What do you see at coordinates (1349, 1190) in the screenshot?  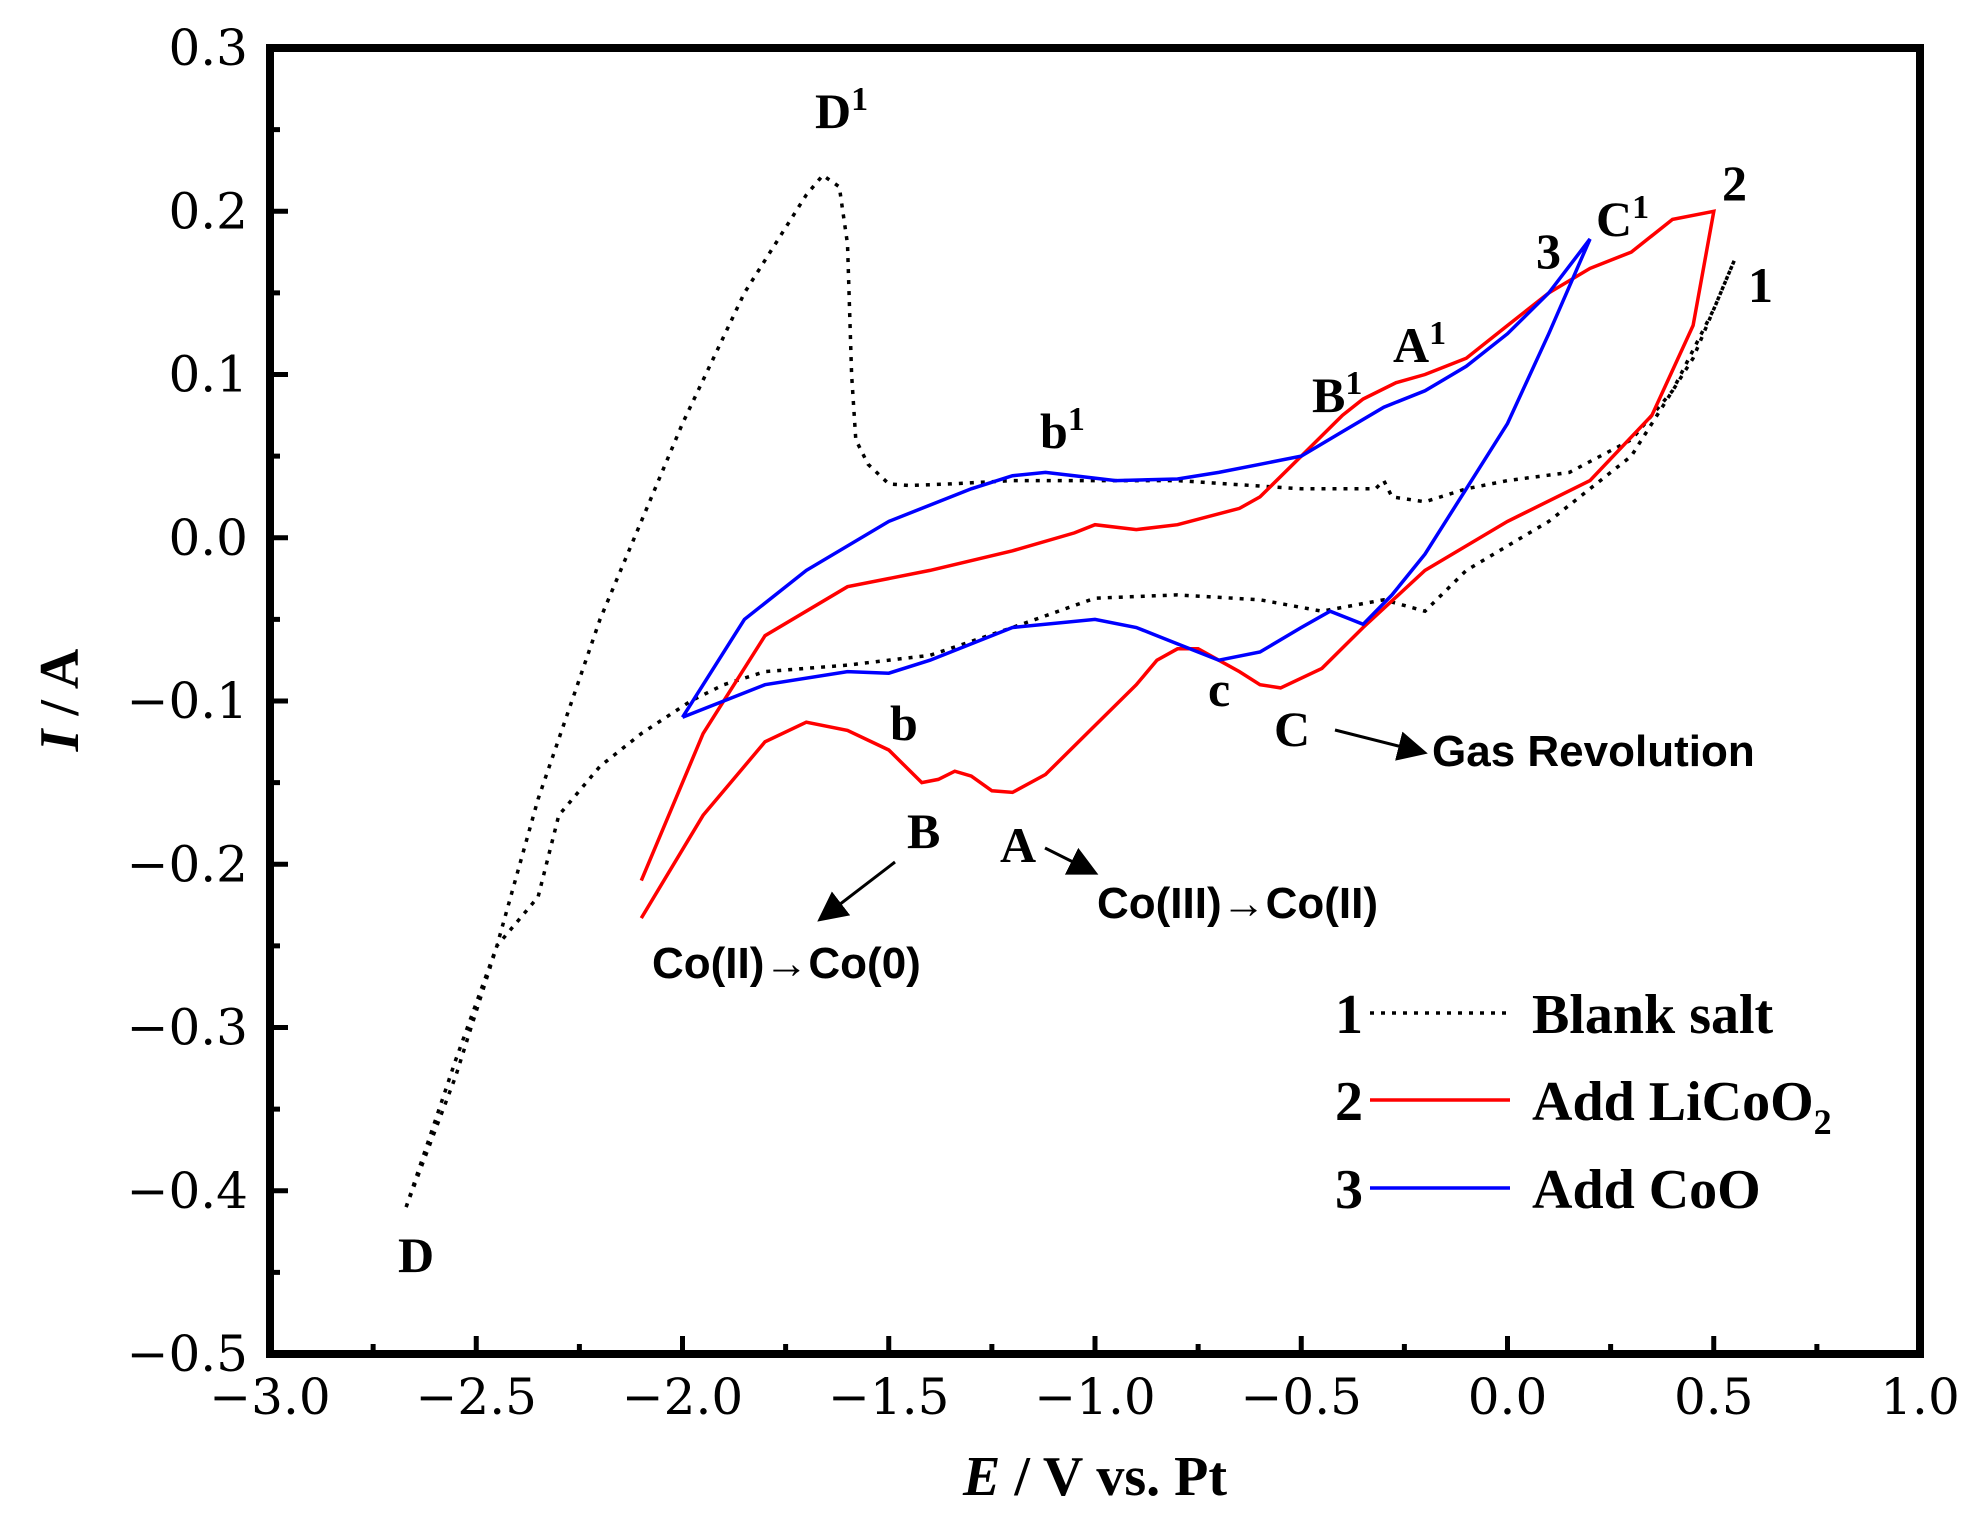 I see `legend-num-3: 3` at bounding box center [1349, 1190].